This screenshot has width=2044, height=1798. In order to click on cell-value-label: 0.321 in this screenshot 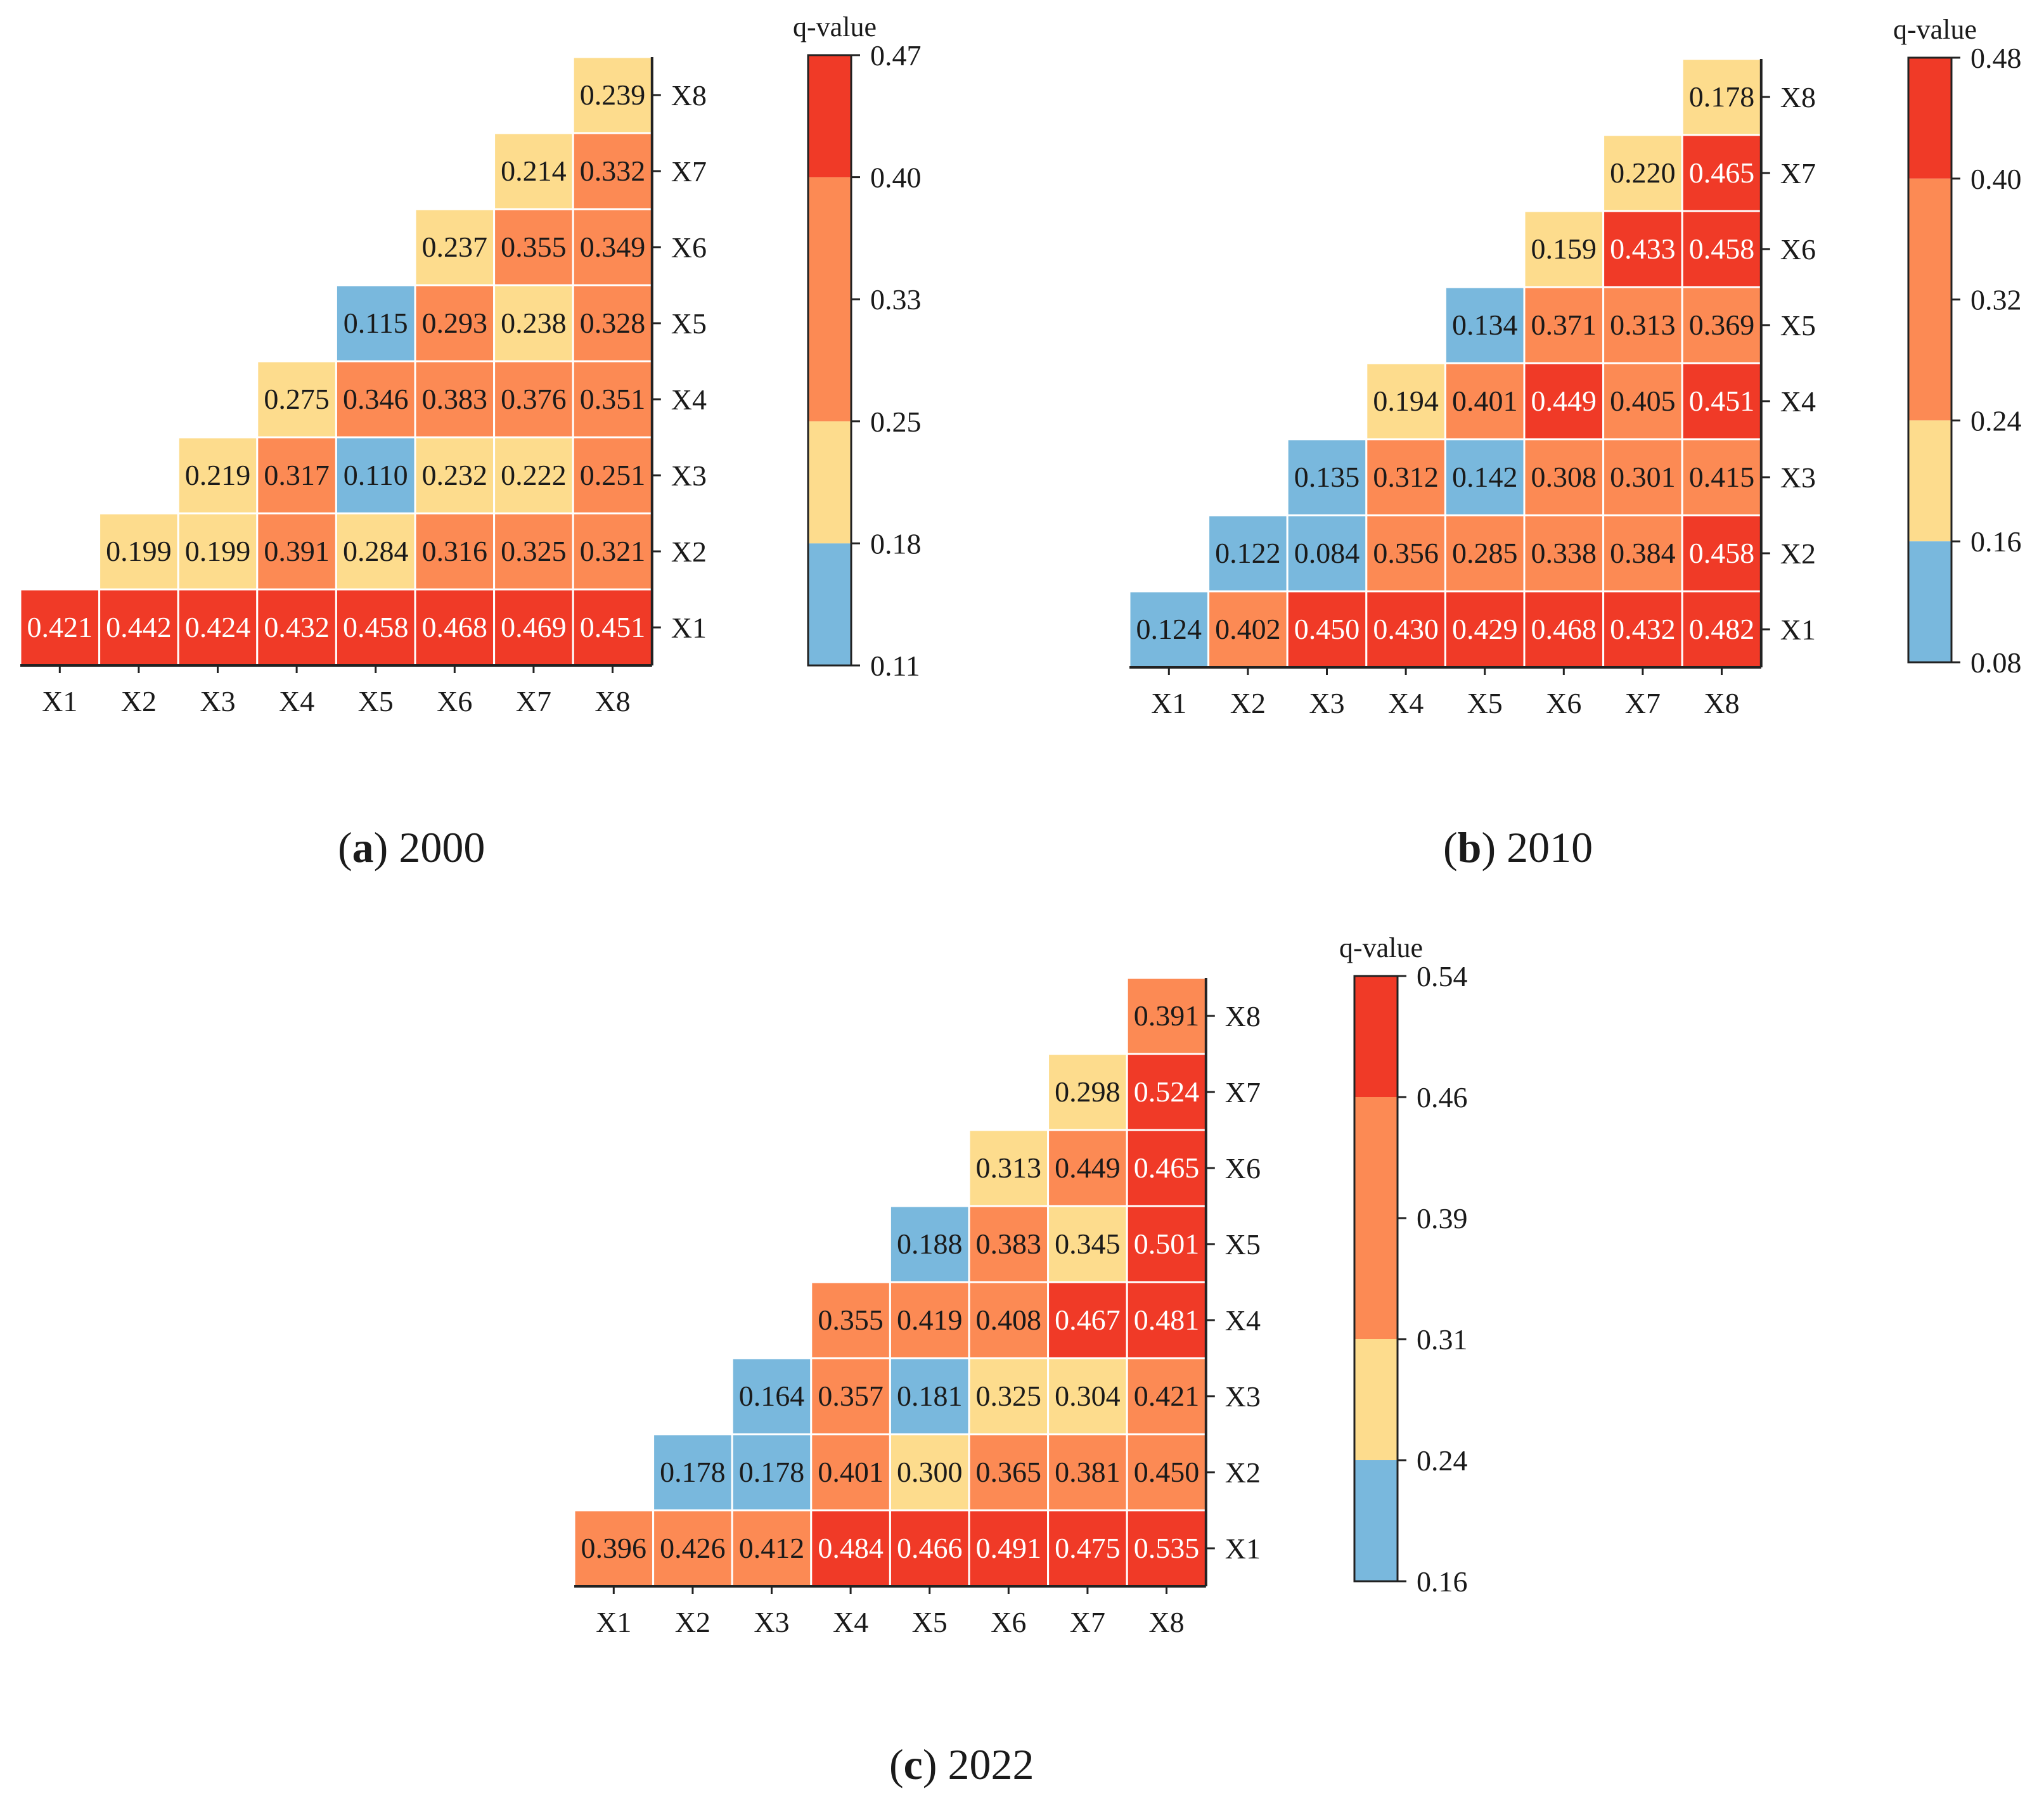, I will do `click(613, 551)`.